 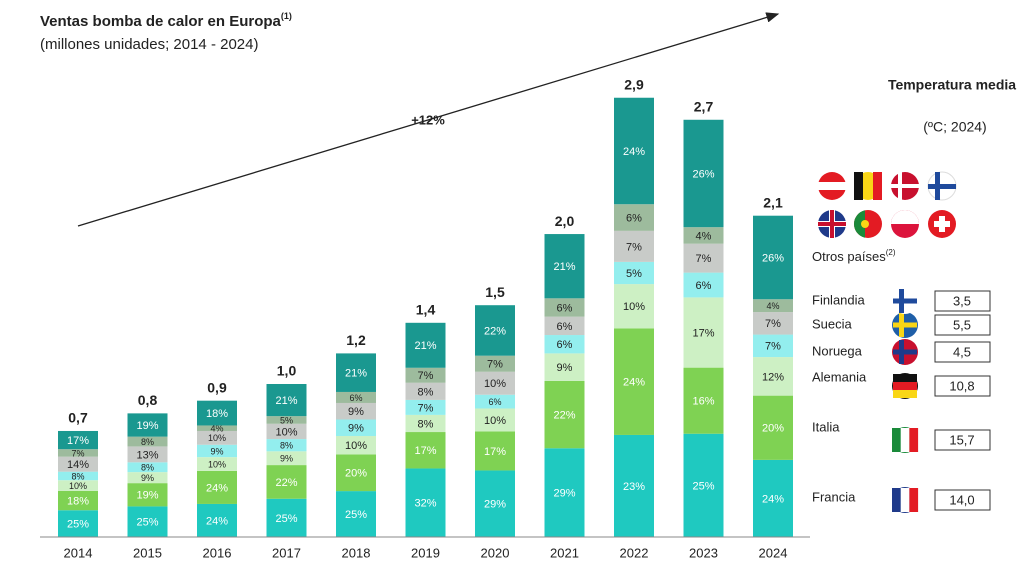 What do you see at coordinates (962, 324) in the screenshot?
I see `temp-value: 5,5` at bounding box center [962, 324].